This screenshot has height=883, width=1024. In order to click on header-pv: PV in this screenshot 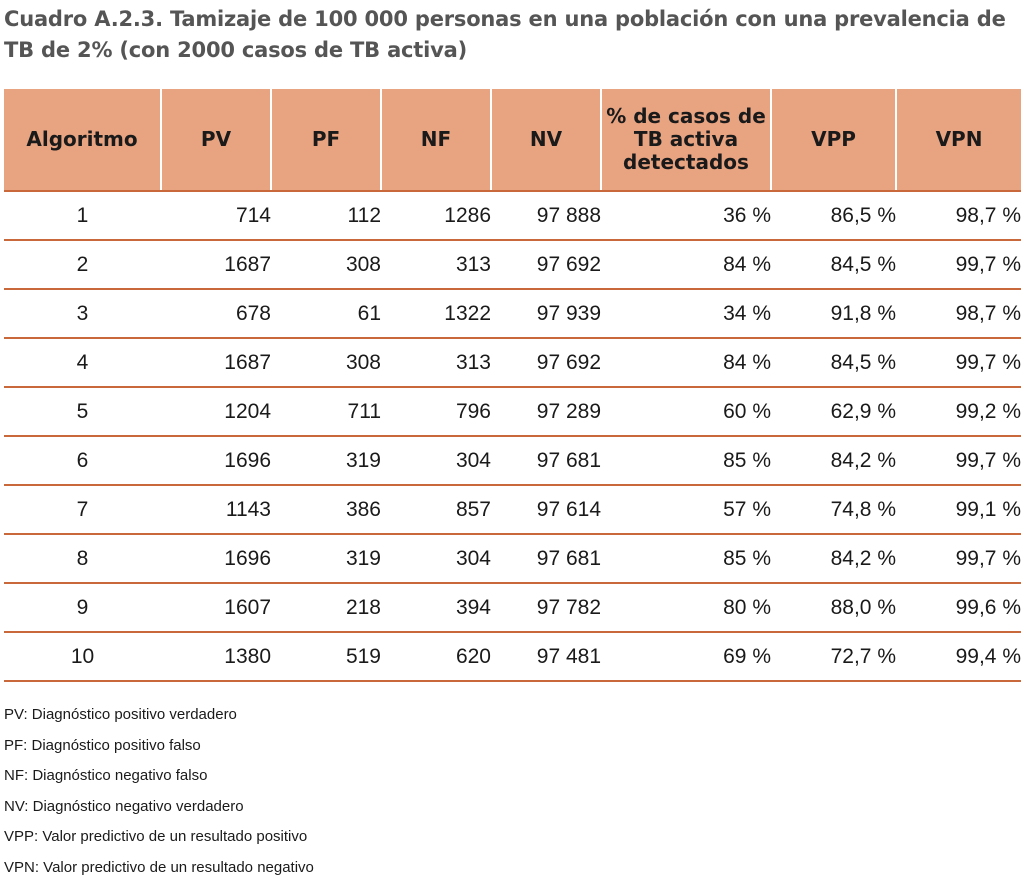, I will do `click(216, 140)`.